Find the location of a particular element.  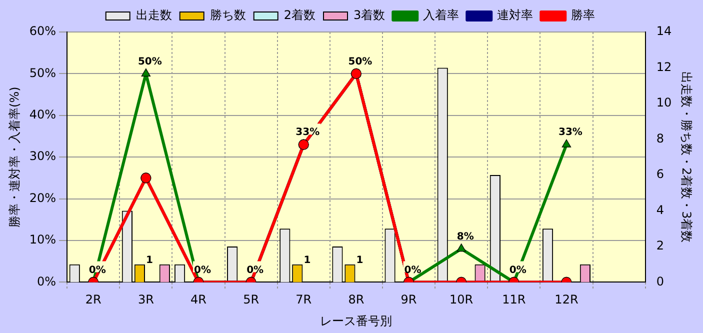

x-tick-label: 9R is located at coordinates (408, 299).